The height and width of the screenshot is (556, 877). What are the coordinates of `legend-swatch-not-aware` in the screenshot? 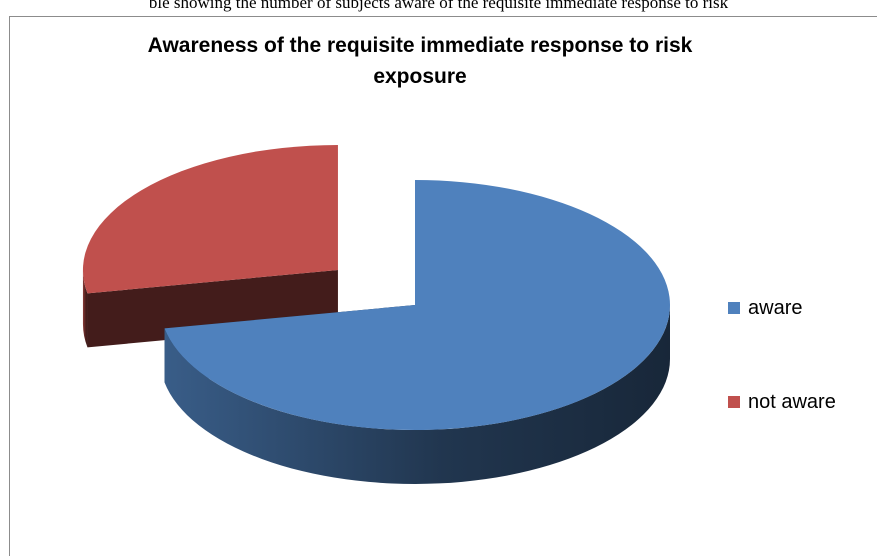 It's located at (734, 402).